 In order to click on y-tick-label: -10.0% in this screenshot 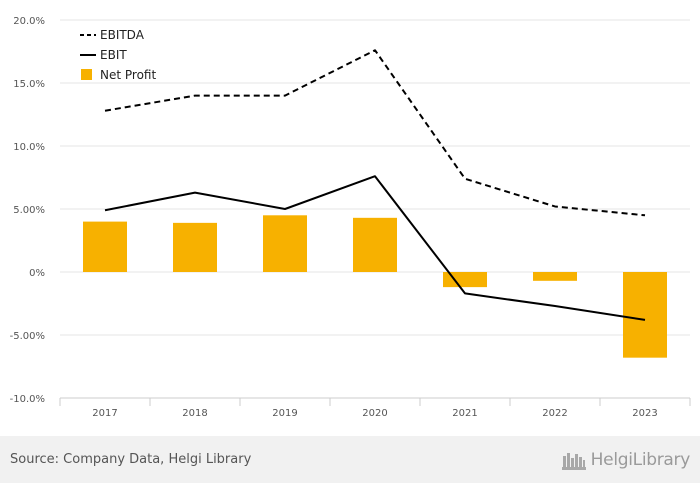, I will do `click(27, 399)`.